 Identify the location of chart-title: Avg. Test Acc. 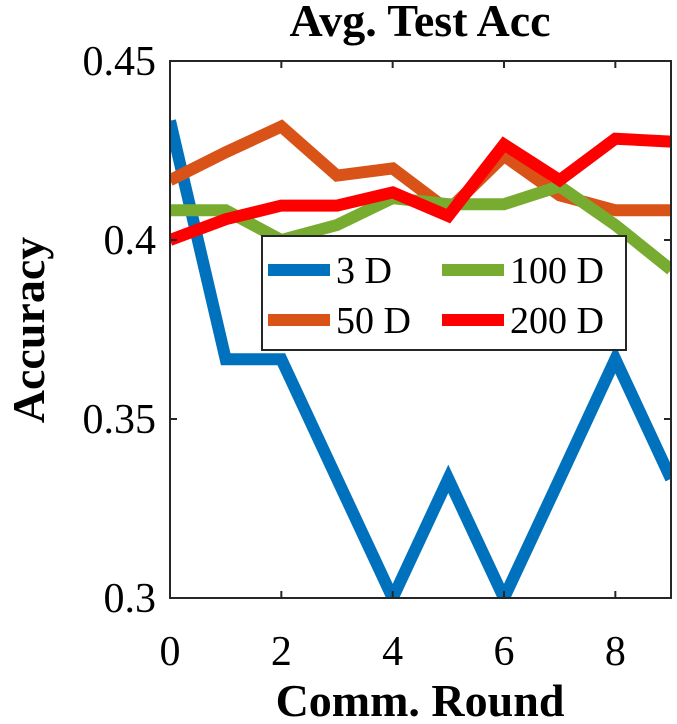
(419, 23).